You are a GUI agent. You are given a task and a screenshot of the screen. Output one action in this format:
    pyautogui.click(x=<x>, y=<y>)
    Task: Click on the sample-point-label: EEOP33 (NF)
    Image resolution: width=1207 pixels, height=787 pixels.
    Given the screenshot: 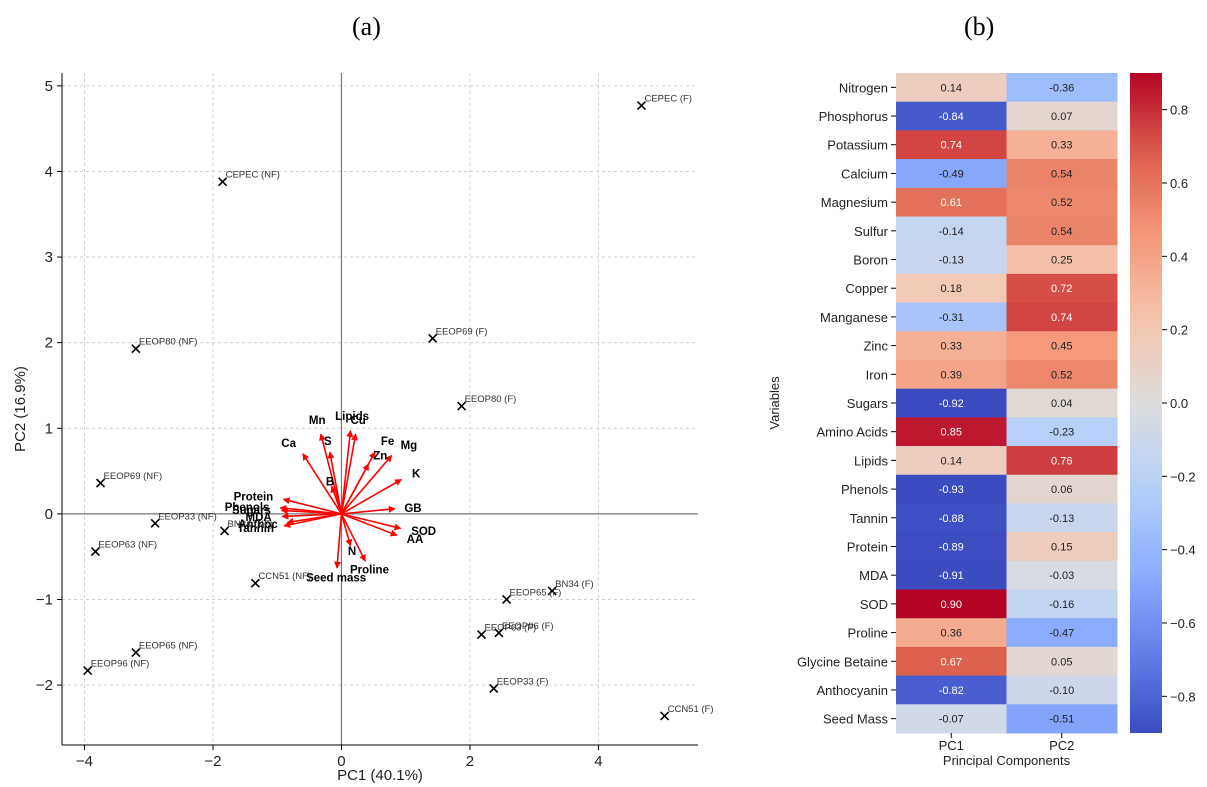 What is the action you would take?
    pyautogui.click(x=187, y=516)
    